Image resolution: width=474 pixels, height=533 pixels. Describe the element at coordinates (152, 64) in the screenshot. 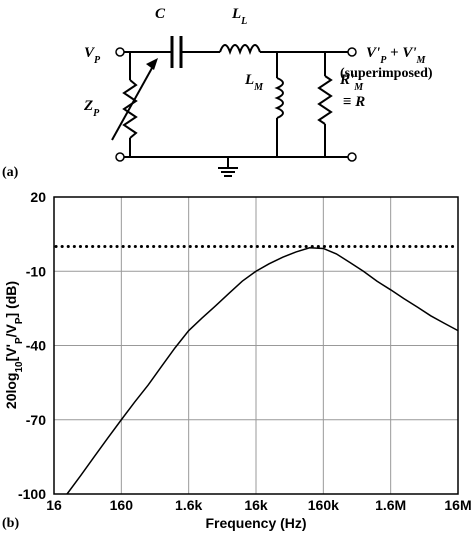

I see `arrow-head` at that location.